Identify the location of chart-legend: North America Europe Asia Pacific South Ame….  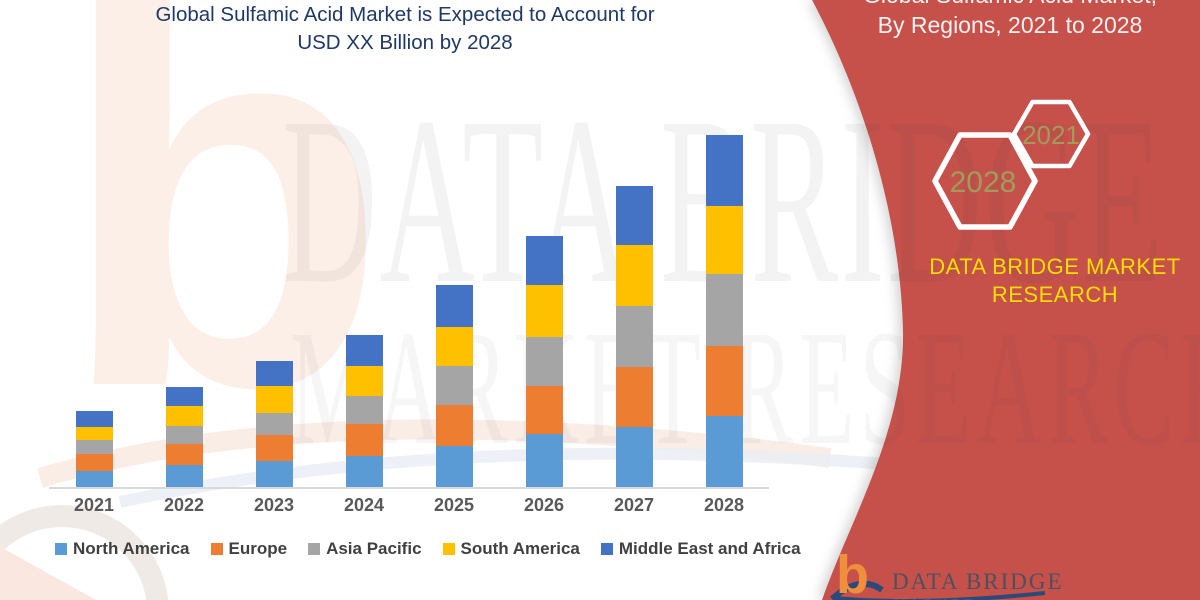
(428, 549).